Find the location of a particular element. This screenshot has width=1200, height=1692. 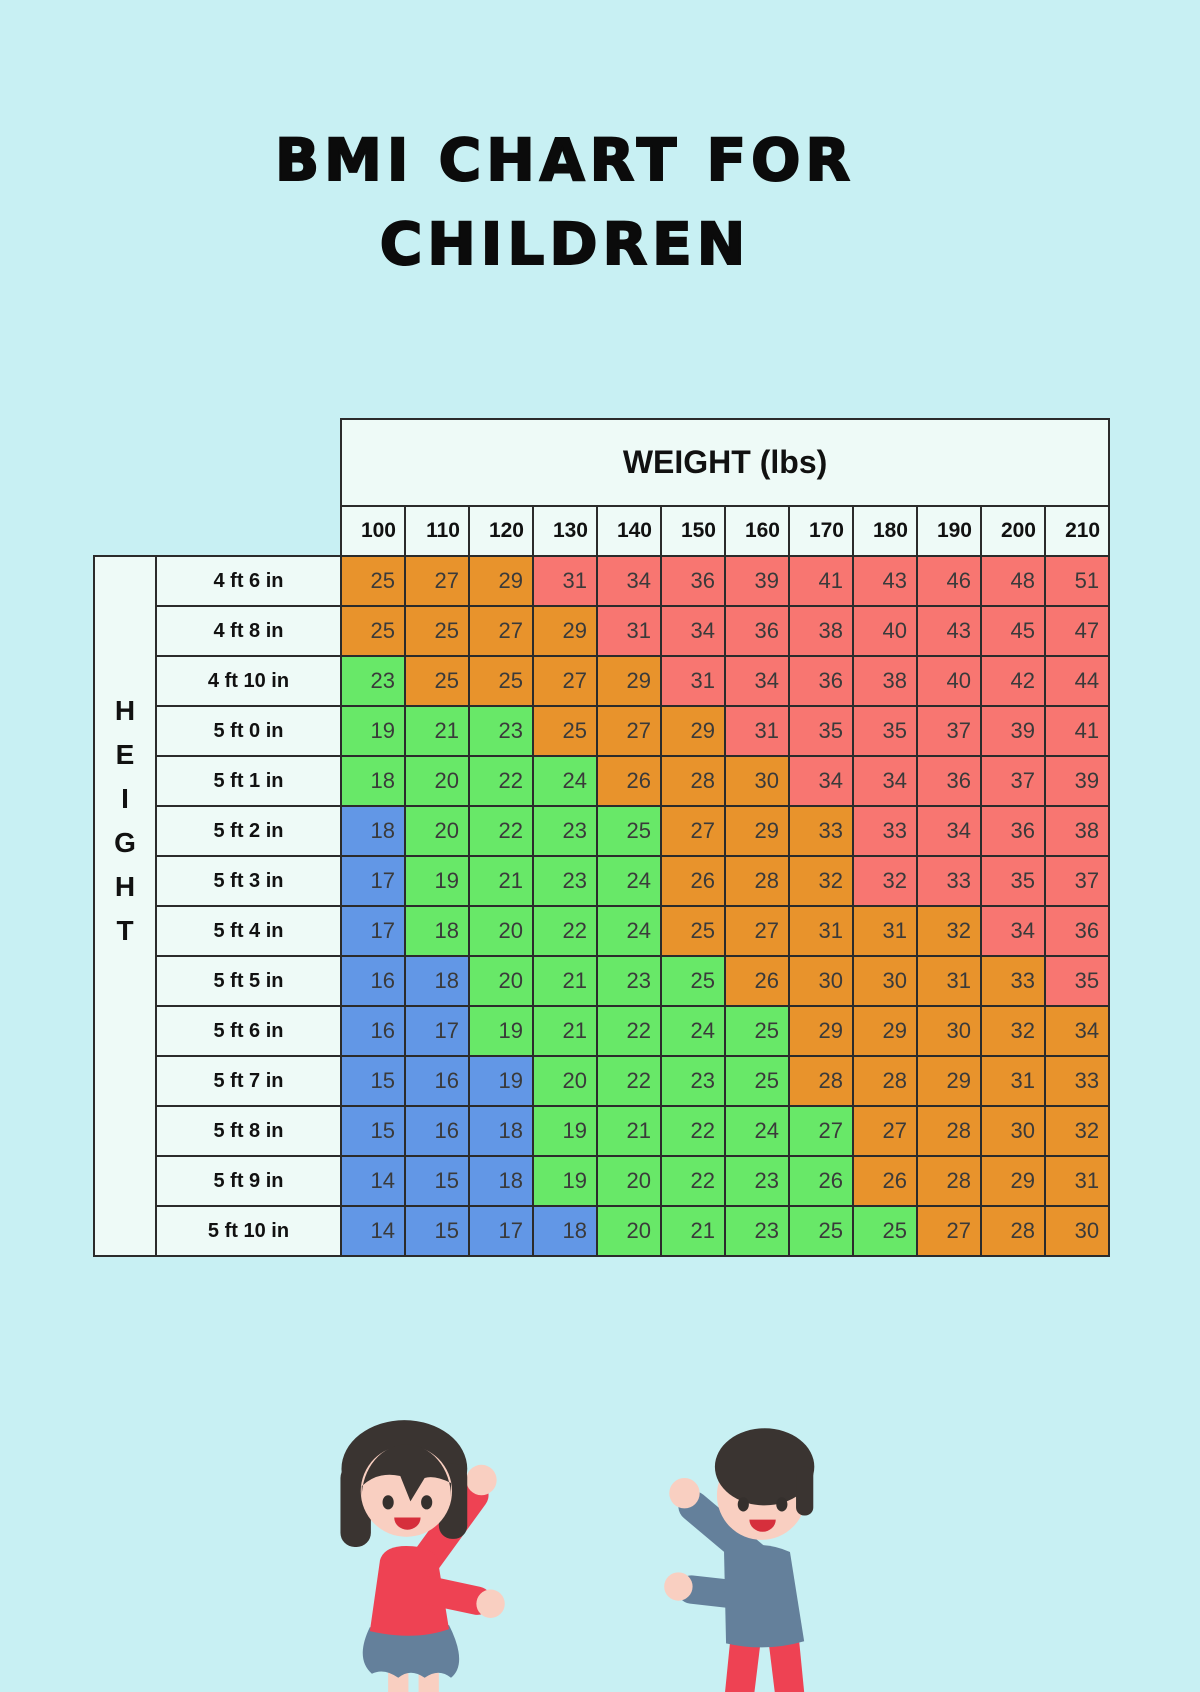

bmi-cell: 45 is located at coordinates (1013, 631).